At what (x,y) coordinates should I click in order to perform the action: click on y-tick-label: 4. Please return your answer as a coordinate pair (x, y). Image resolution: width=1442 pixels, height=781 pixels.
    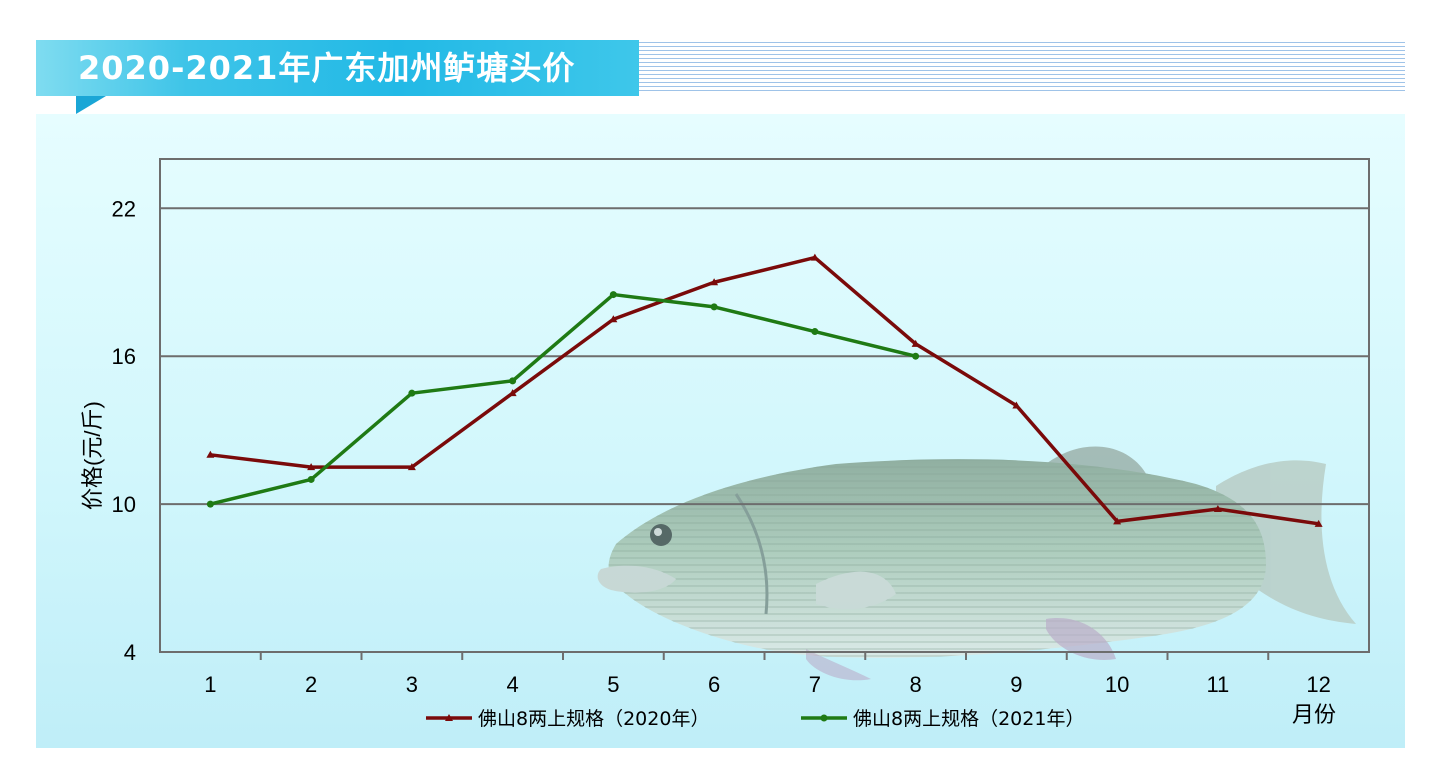
    Looking at the image, I should click on (130, 652).